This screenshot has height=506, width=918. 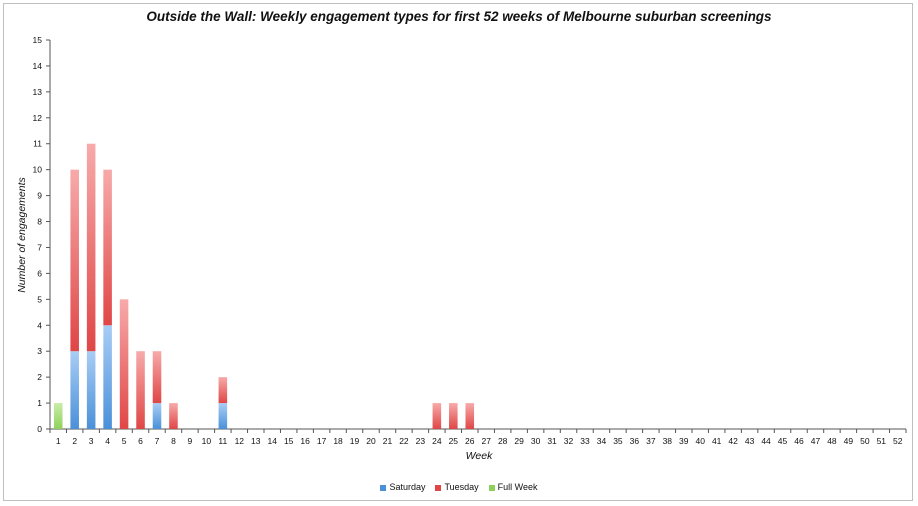 What do you see at coordinates (750, 441) in the screenshot?
I see `x-tick-label: 43` at bounding box center [750, 441].